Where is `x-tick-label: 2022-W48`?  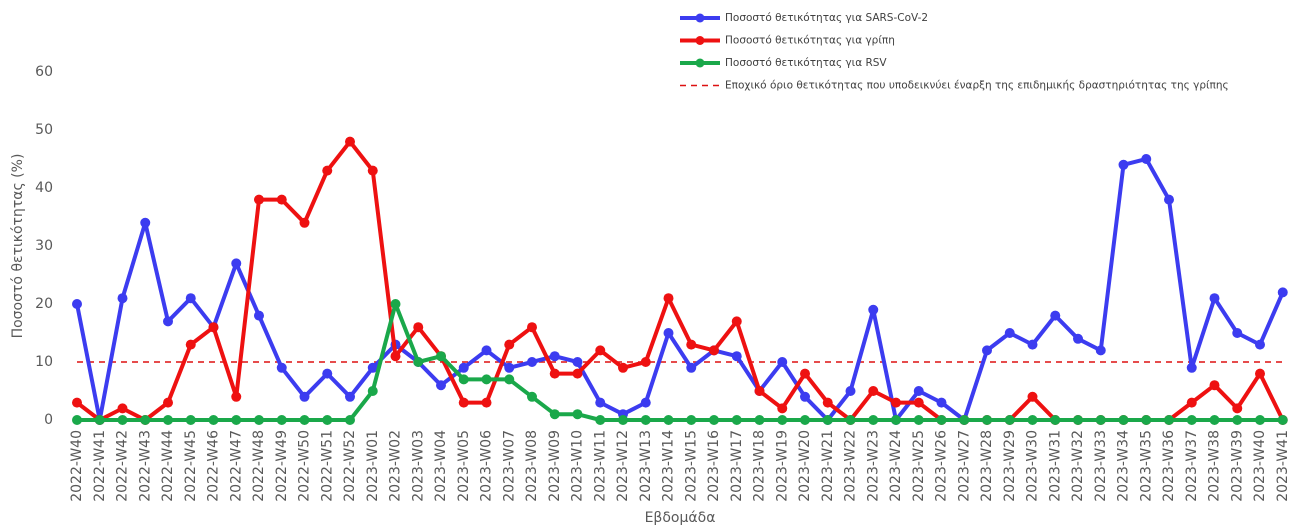
x-tick-label: 2022-W48 is located at coordinates (259, 466).